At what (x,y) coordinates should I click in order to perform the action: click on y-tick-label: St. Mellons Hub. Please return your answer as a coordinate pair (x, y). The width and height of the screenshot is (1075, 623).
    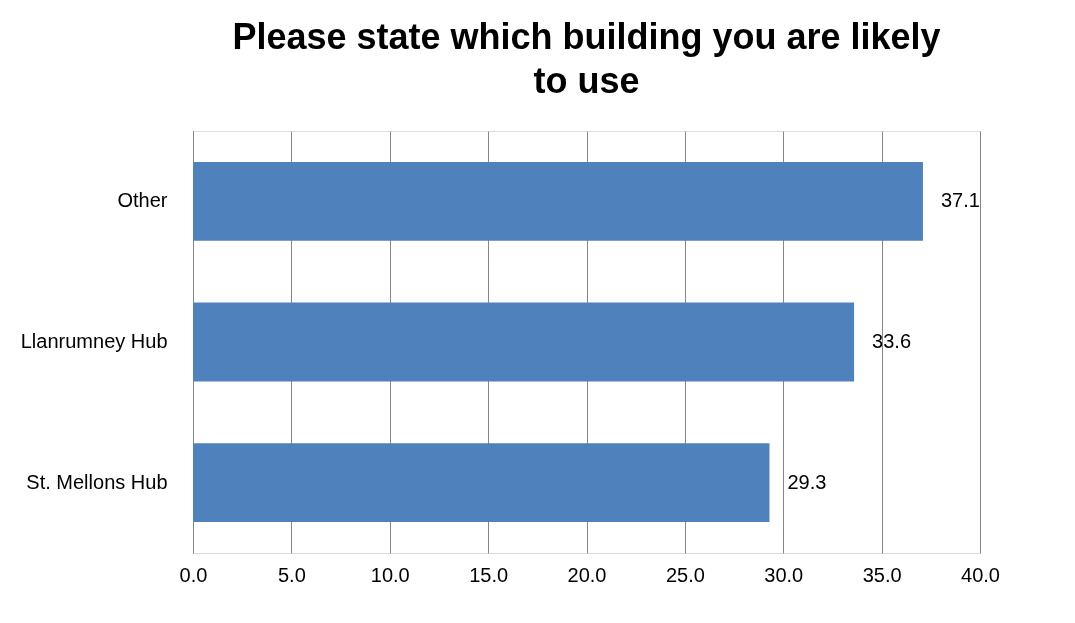
    Looking at the image, I should click on (97, 481).